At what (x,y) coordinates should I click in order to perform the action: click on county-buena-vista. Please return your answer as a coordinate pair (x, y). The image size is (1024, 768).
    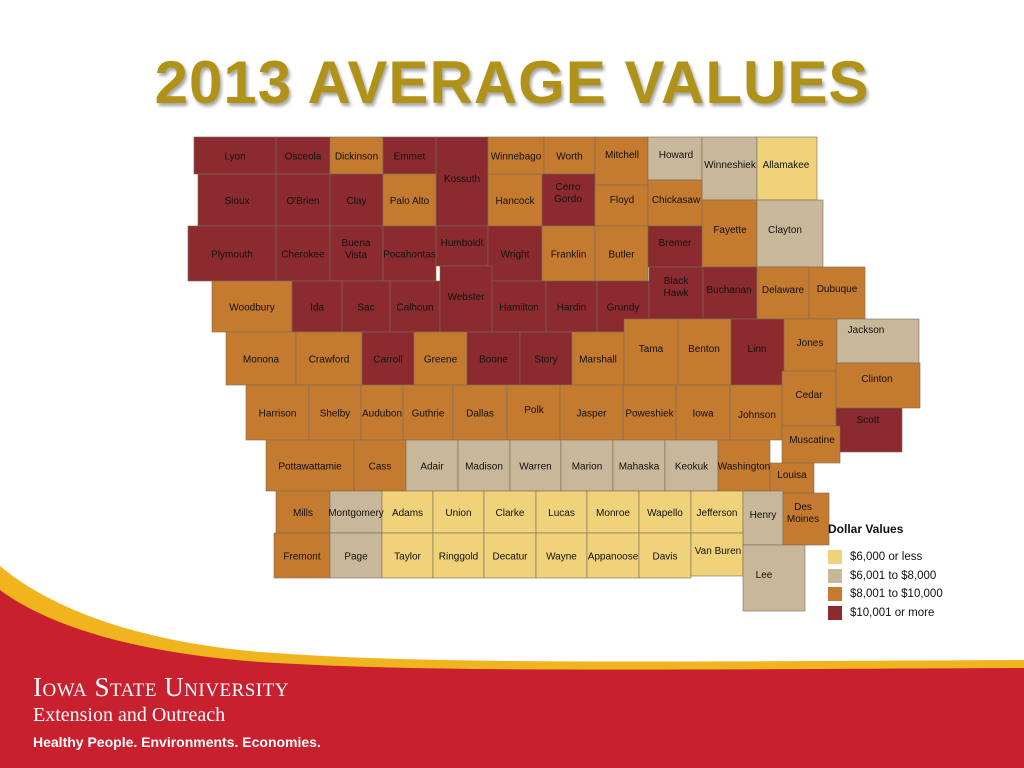
    Looking at the image, I should click on (356, 253).